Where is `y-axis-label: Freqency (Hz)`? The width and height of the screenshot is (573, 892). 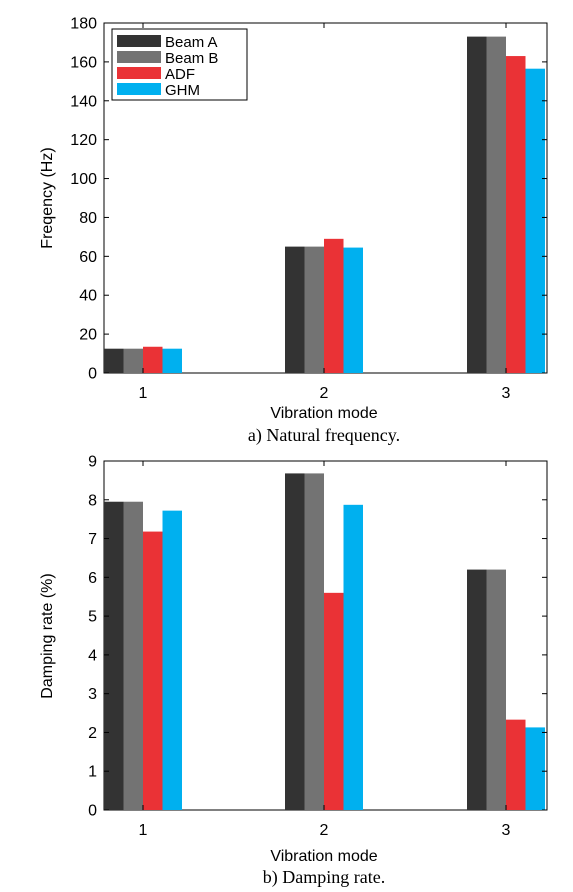 y-axis-label: Freqency (Hz) is located at coordinates (47, 197).